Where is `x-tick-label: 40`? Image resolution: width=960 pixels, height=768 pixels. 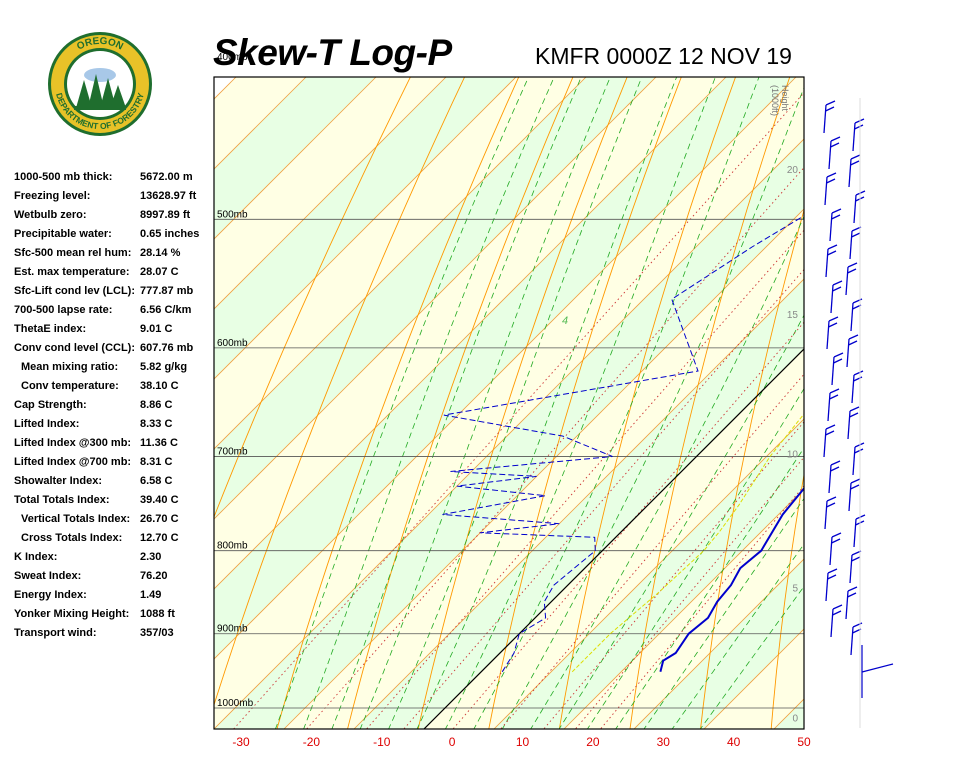 x-tick-label: 40 is located at coordinates (734, 742).